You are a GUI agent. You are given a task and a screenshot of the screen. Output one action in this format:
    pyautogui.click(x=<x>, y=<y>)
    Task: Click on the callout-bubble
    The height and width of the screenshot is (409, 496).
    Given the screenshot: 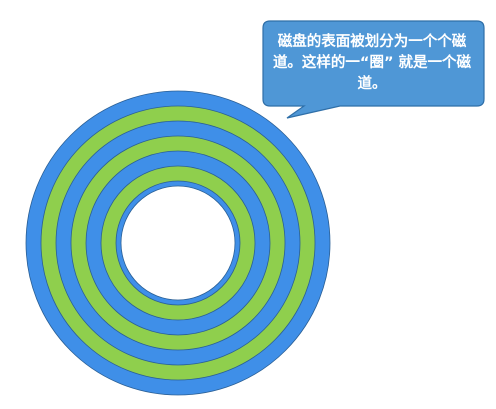 What is the action you would take?
    pyautogui.click(x=373, y=69)
    